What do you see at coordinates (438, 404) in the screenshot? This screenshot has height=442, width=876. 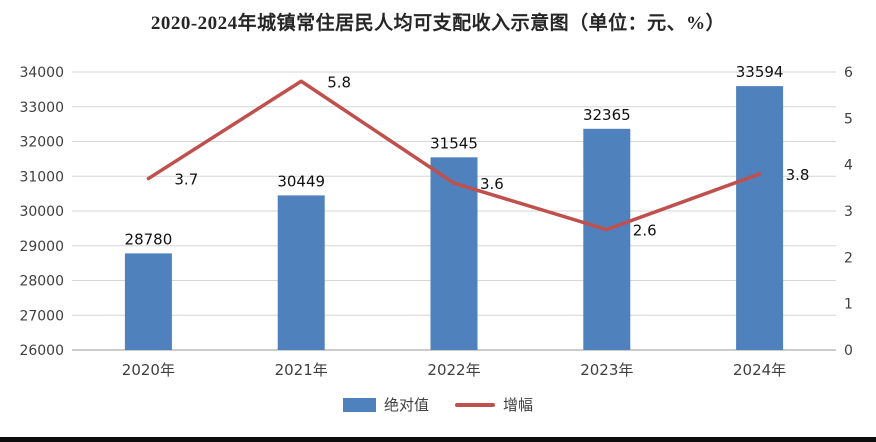 I see `chart-legend: 绝对值 增幅` at bounding box center [438, 404].